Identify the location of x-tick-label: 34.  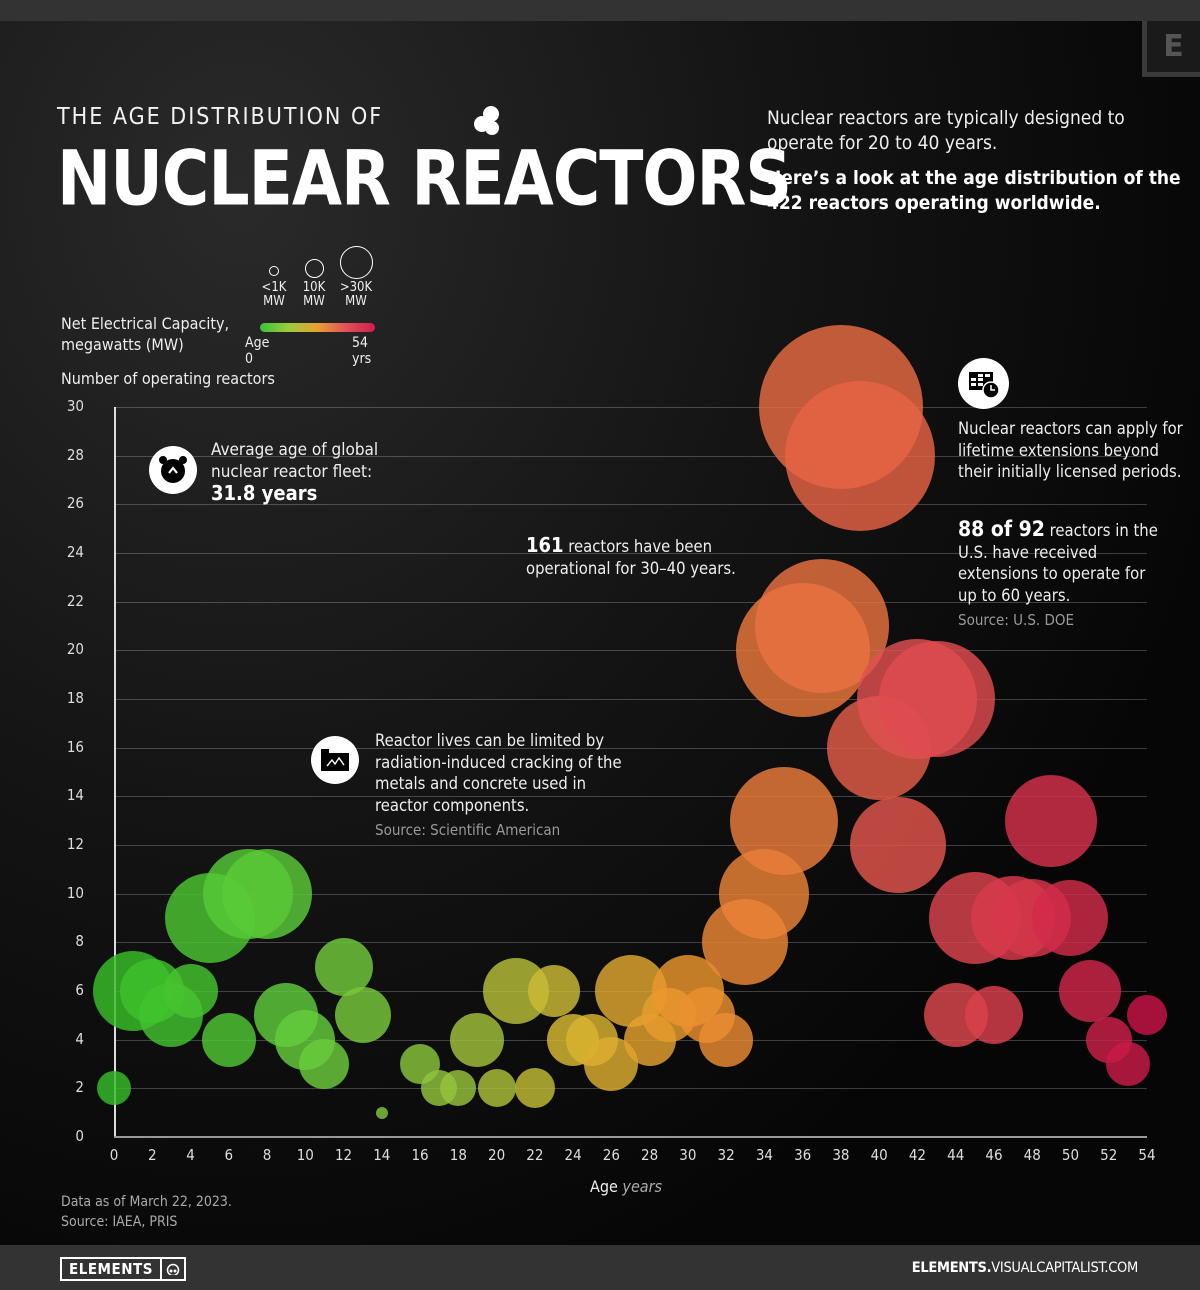
(764, 1155).